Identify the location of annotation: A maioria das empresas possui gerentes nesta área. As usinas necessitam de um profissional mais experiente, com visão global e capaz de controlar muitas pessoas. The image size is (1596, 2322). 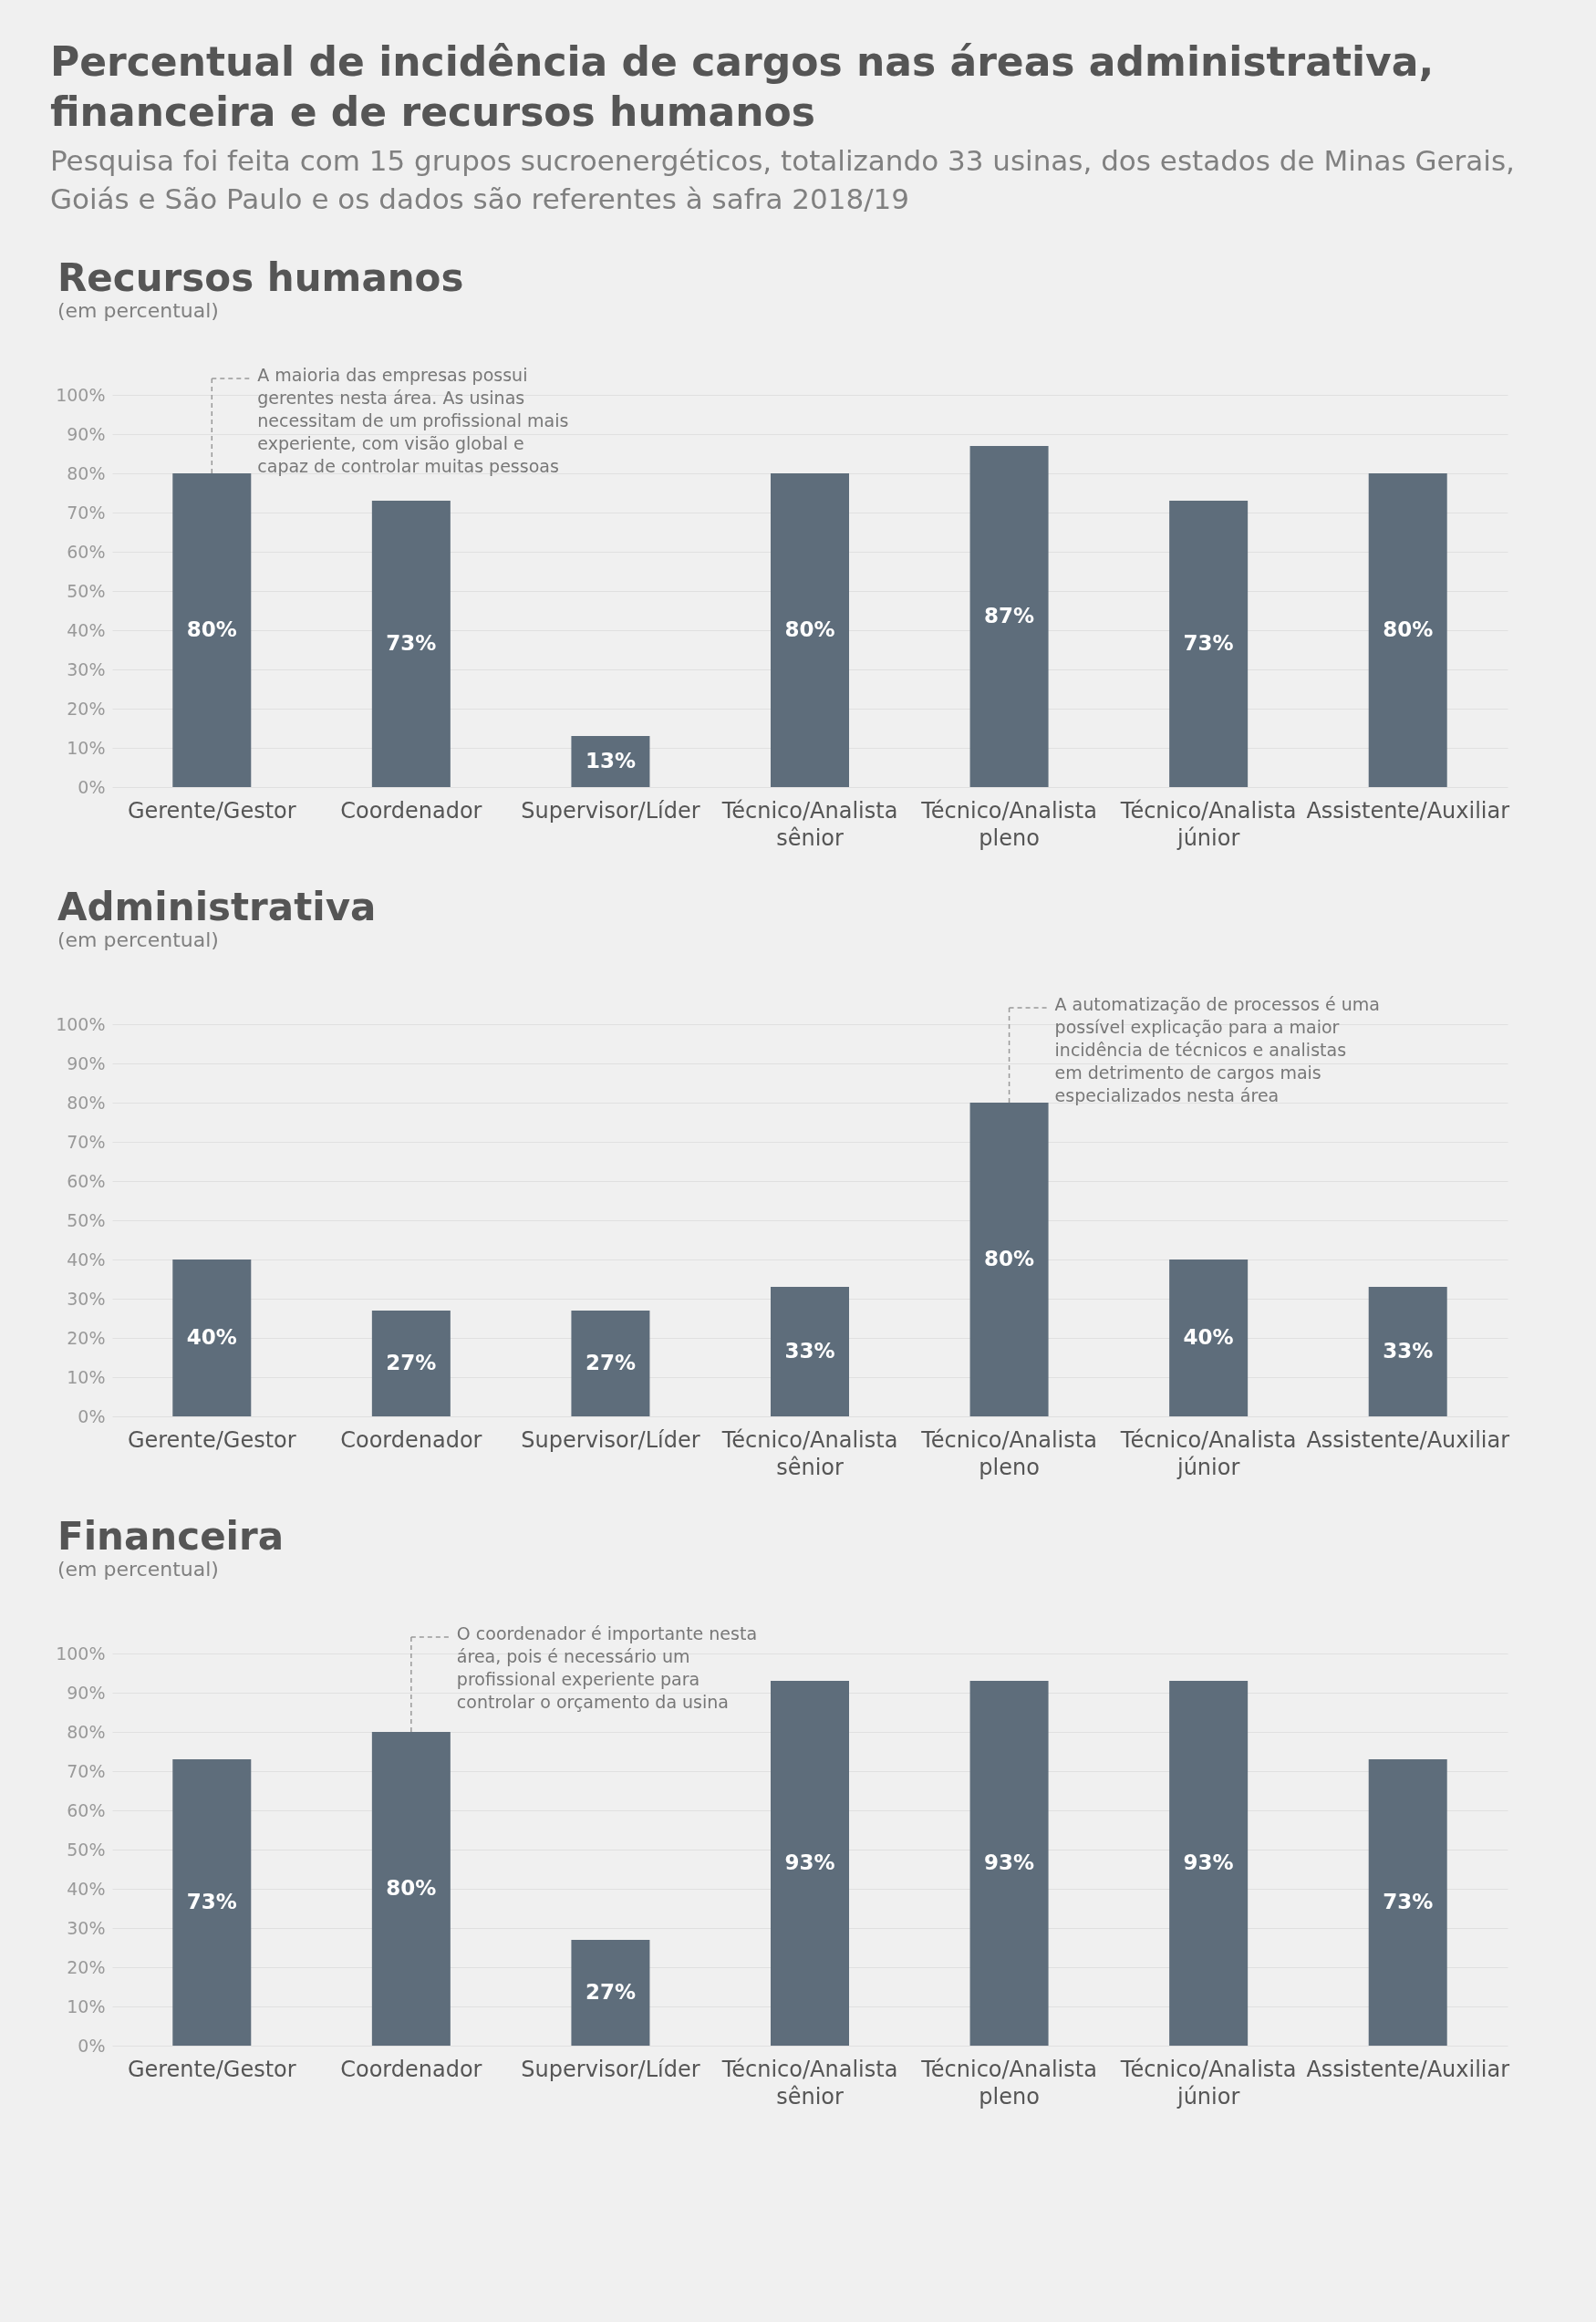
(413, 420).